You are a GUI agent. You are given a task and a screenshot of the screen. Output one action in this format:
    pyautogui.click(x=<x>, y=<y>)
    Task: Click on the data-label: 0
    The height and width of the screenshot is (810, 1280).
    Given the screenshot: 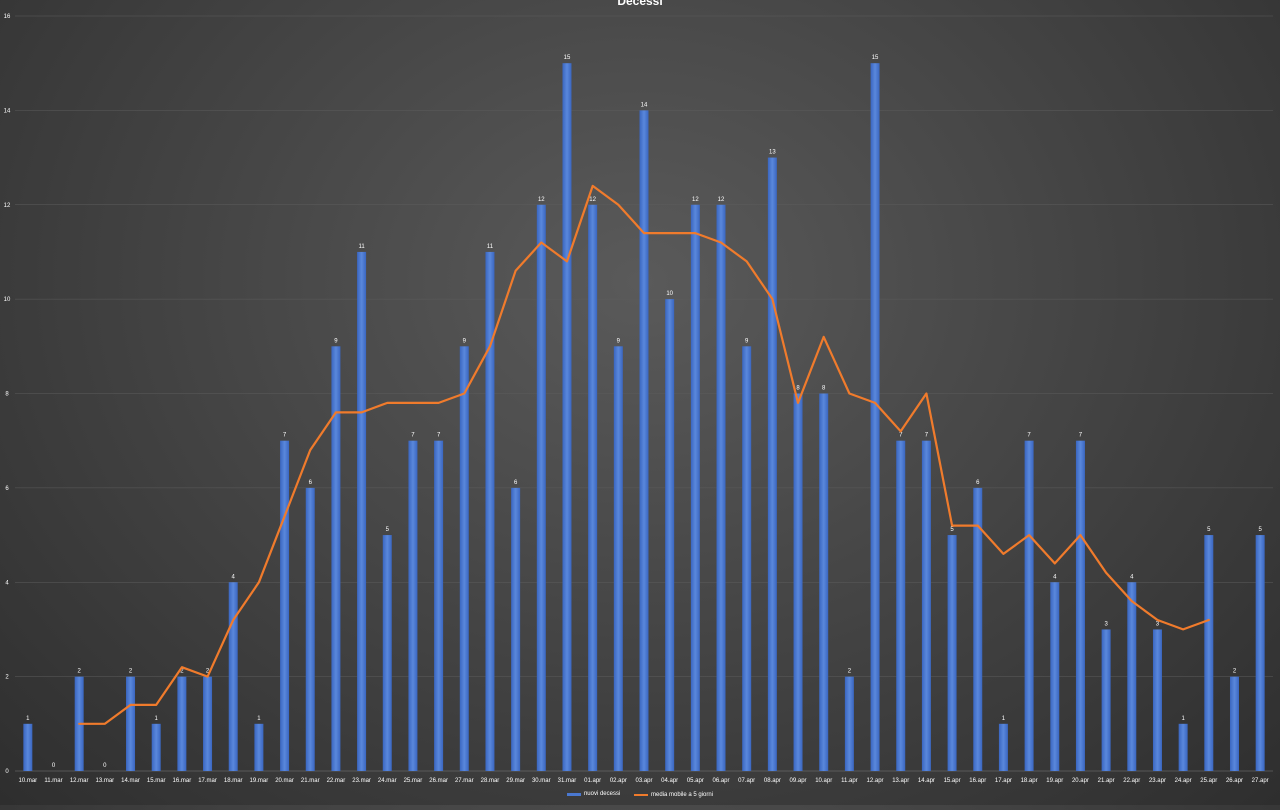 What is the action you would take?
    pyautogui.click(x=54, y=766)
    